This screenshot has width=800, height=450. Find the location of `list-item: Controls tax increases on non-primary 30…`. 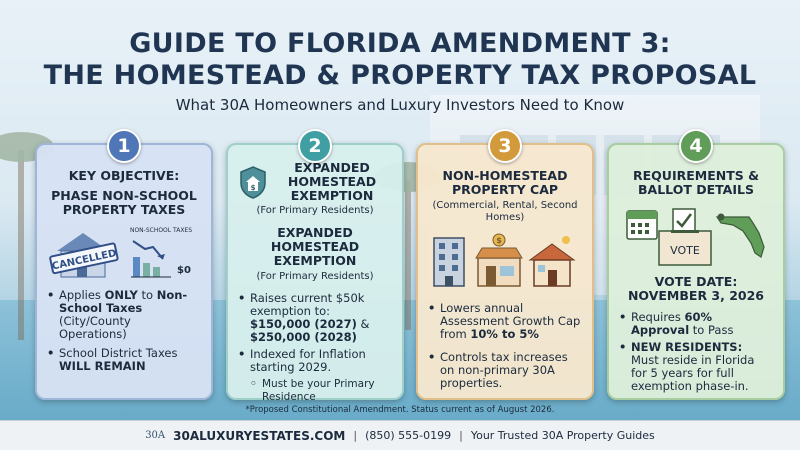

list-item: Controls tax increases on non-primary 30… is located at coordinates (505, 370).